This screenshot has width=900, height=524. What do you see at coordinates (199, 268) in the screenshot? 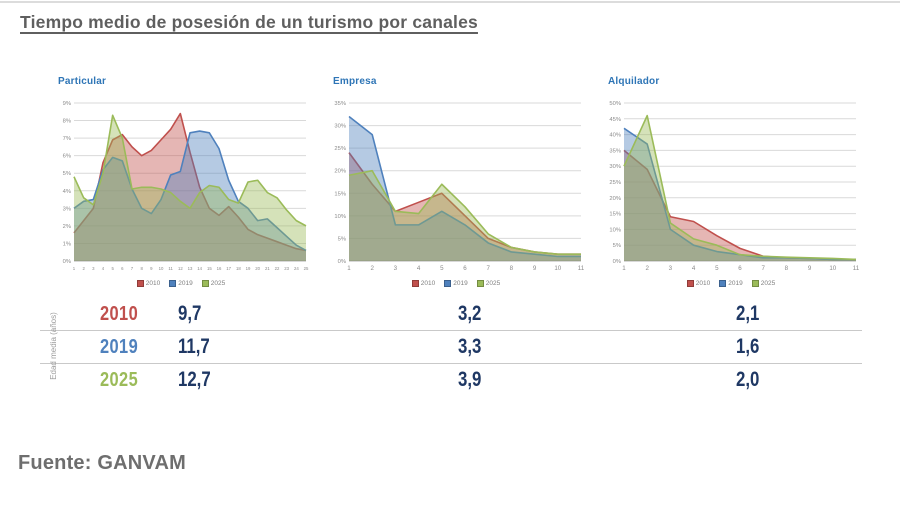
I see `svg-text: 14` at bounding box center [199, 268].